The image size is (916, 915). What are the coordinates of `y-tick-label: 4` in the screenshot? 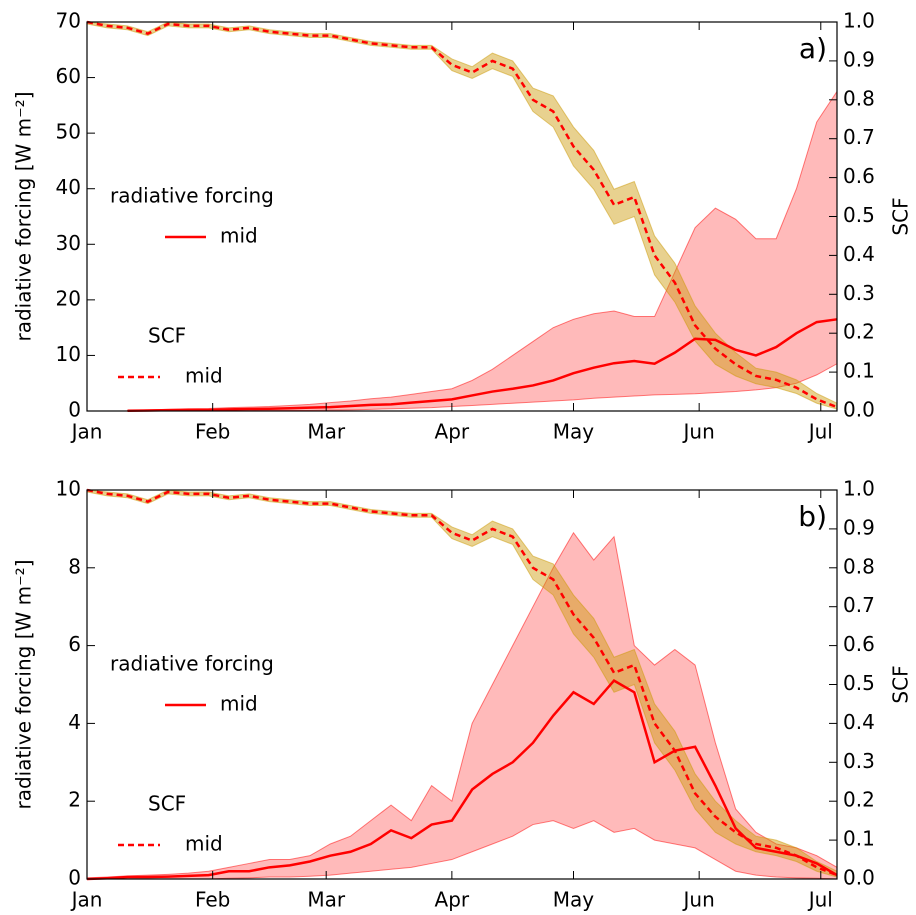 It's located at (74, 722).